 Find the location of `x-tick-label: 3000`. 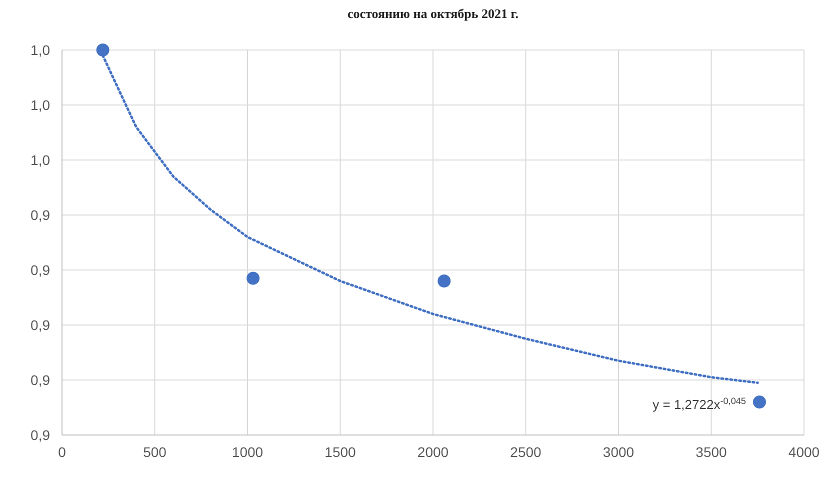

x-tick-label: 3000 is located at coordinates (618, 452).